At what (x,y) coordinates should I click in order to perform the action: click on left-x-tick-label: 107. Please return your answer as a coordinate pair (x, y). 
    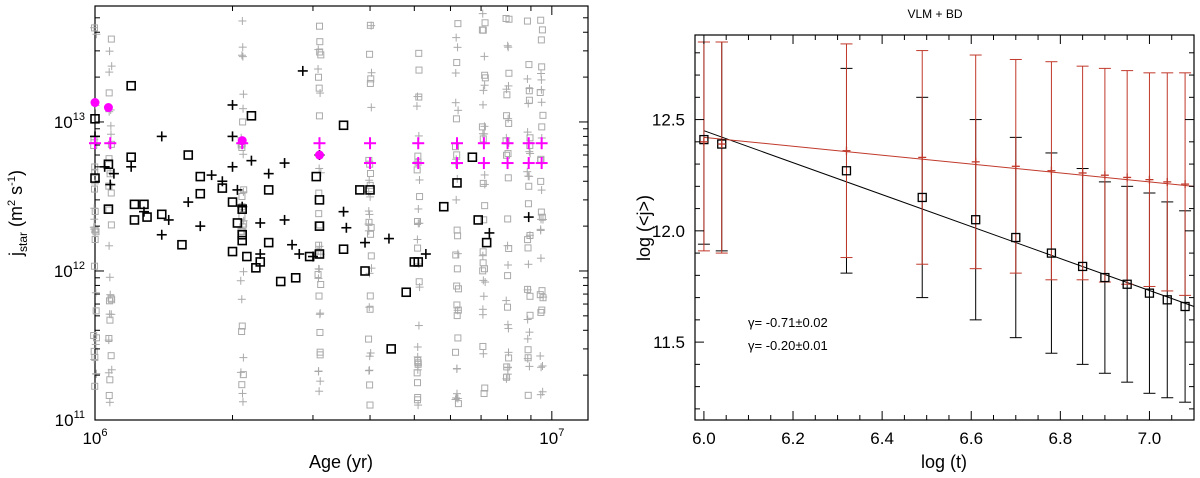
    Looking at the image, I should click on (551, 437).